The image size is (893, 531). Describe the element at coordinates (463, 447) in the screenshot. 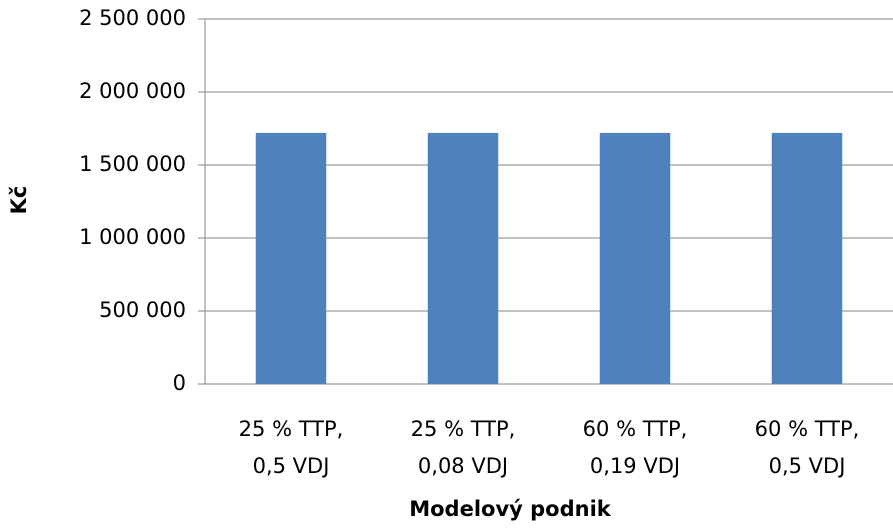

I see `x-tick-label: 25 % TTP, 0,08 VDJ` at that location.